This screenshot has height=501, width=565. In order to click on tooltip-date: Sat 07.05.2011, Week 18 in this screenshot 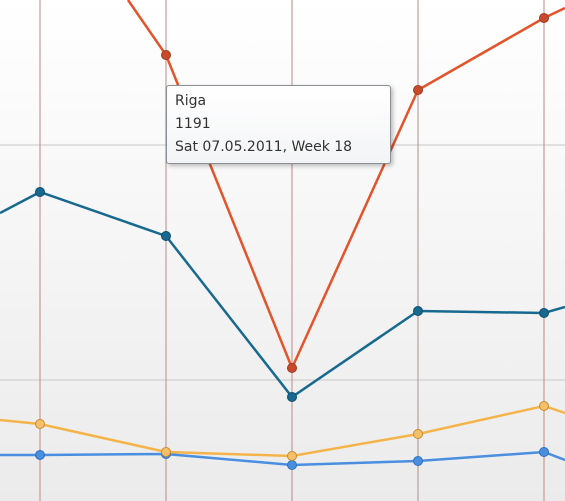, I will do `click(264, 147)`.